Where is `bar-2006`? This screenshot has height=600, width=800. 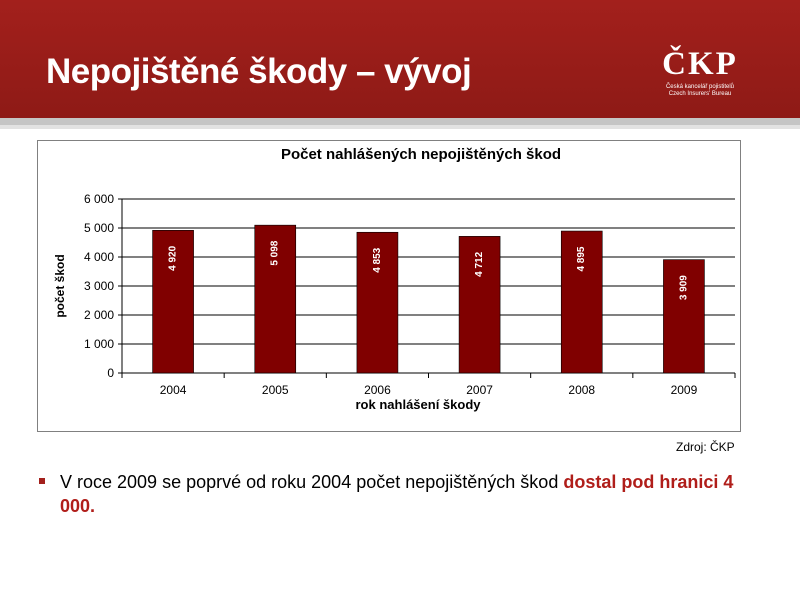
bar-2006 is located at coordinates (377, 302).